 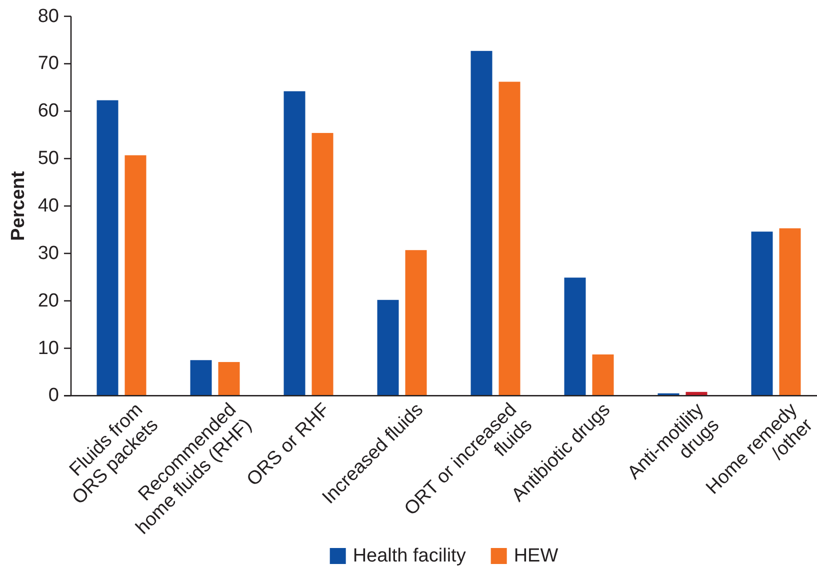 I want to click on legend-label: HEW, so click(x=536, y=556).